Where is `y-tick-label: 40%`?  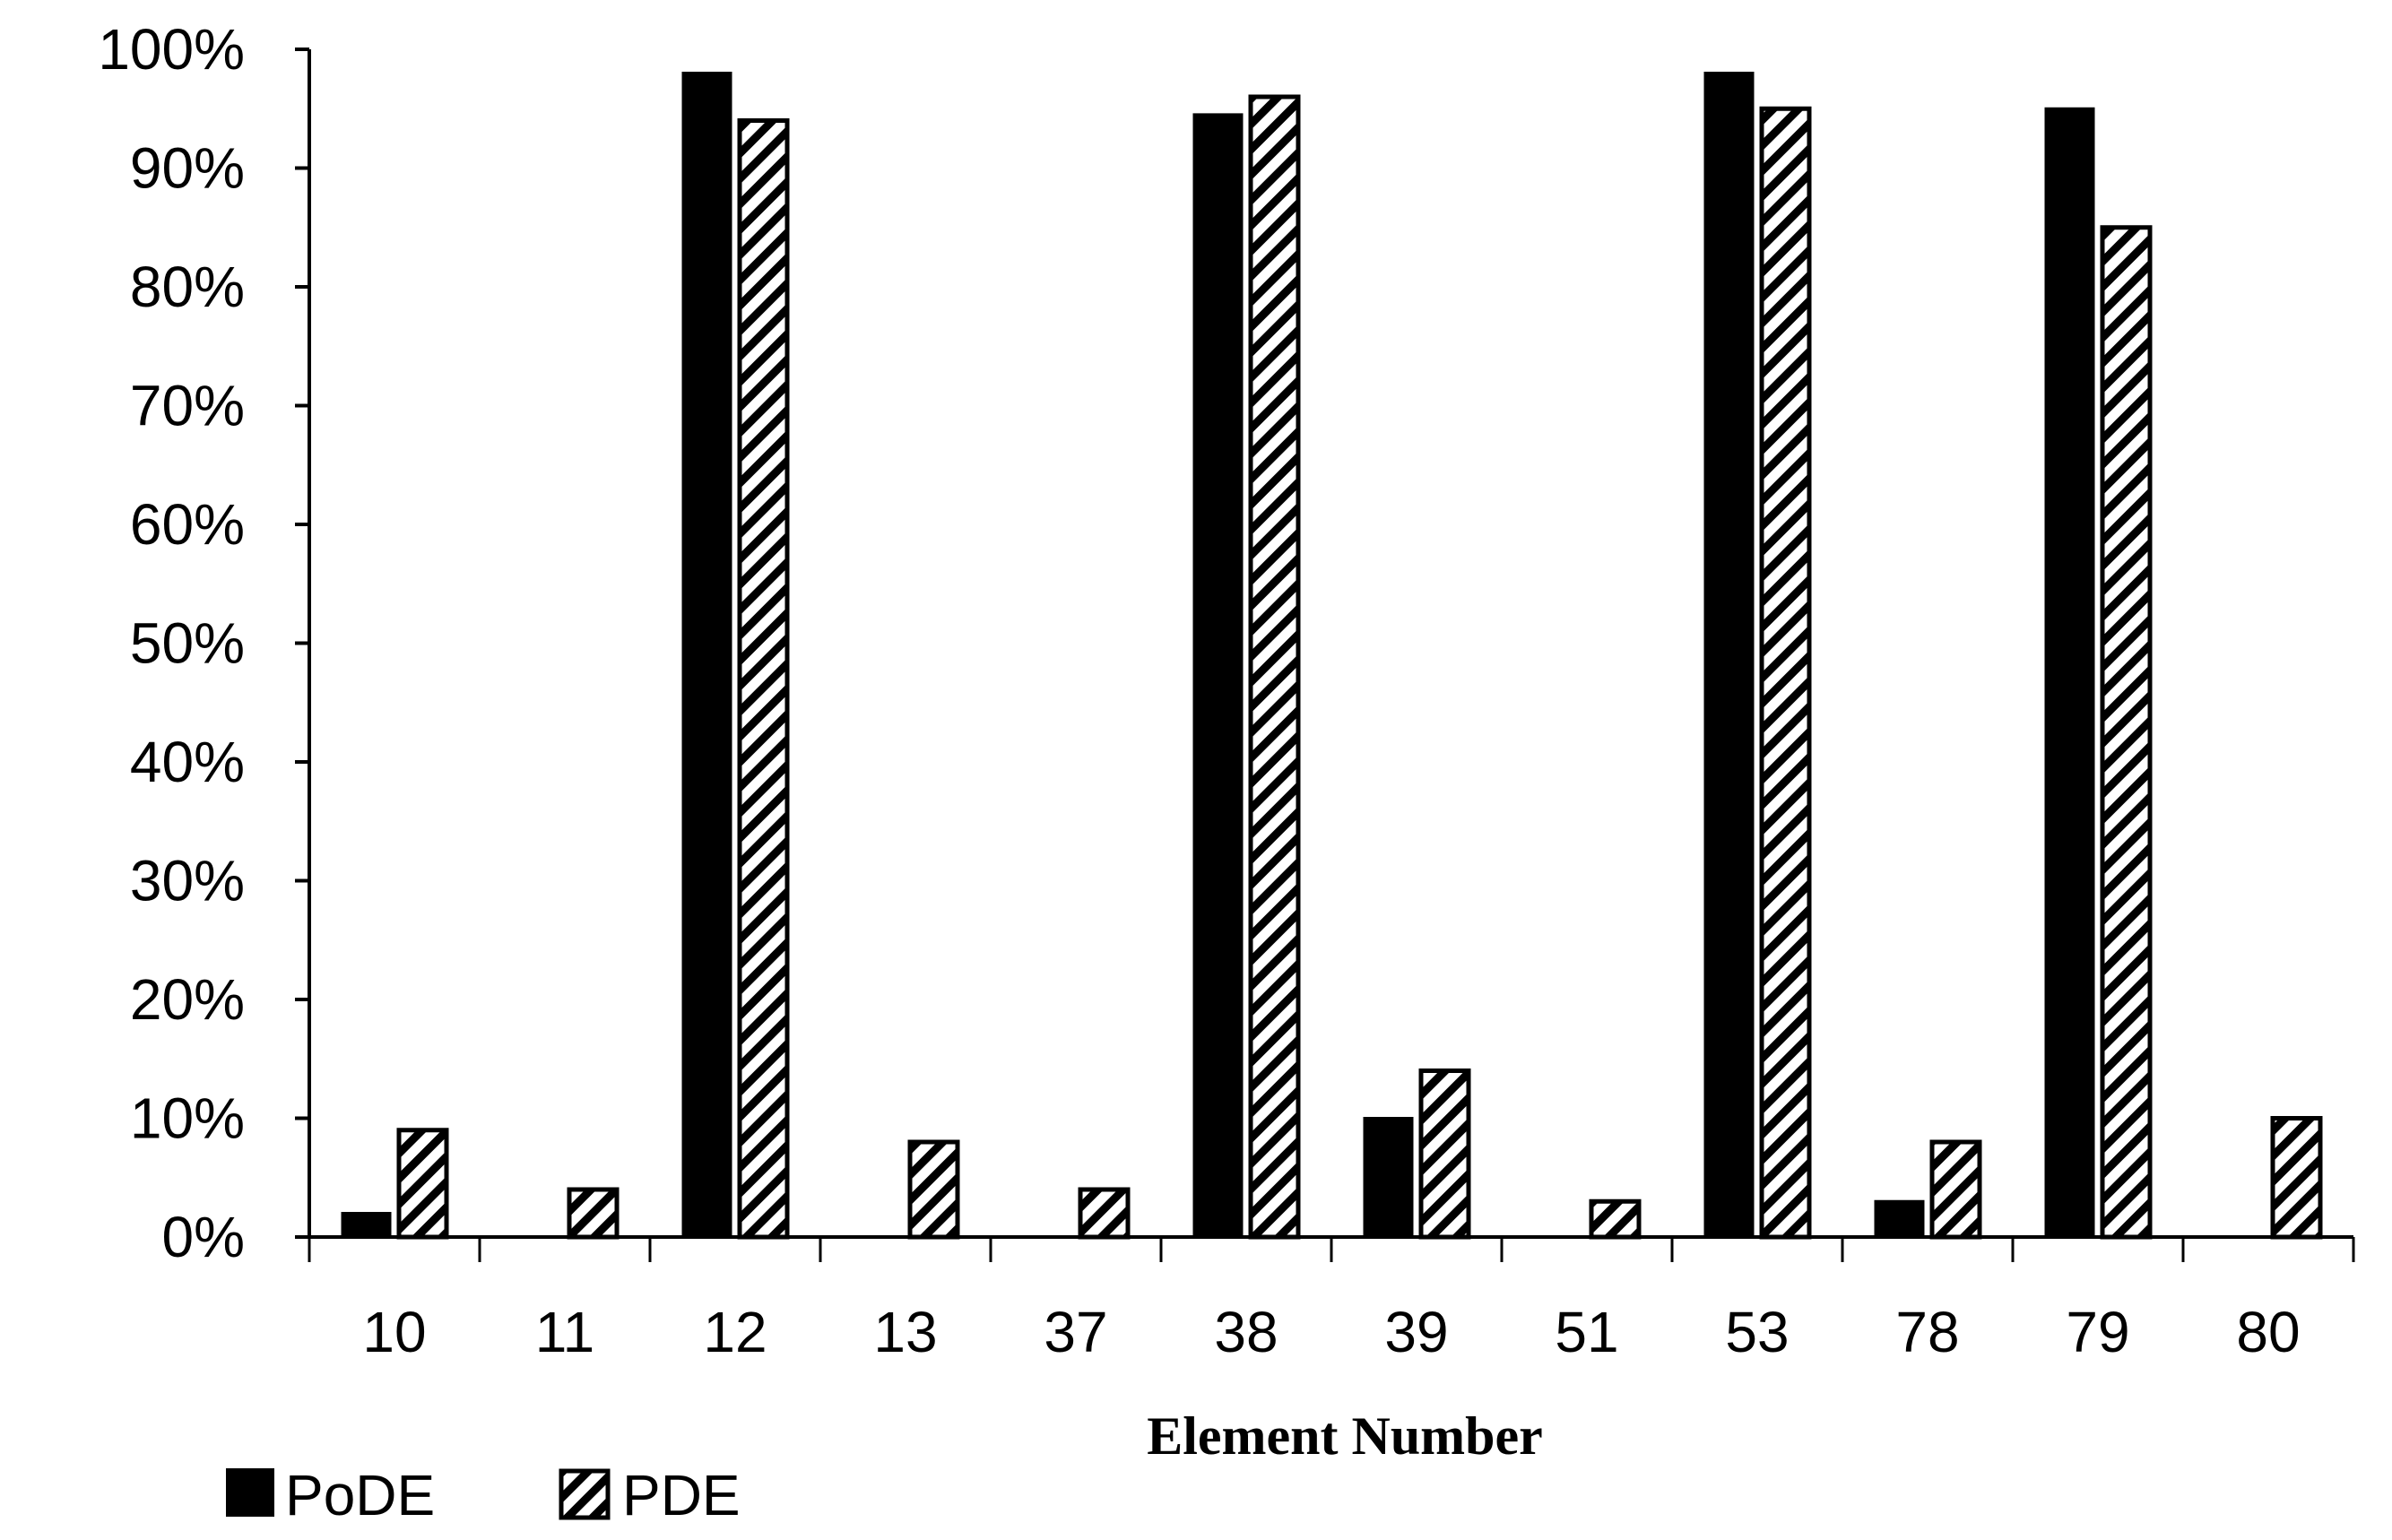 y-tick-label: 40% is located at coordinates (187, 762).